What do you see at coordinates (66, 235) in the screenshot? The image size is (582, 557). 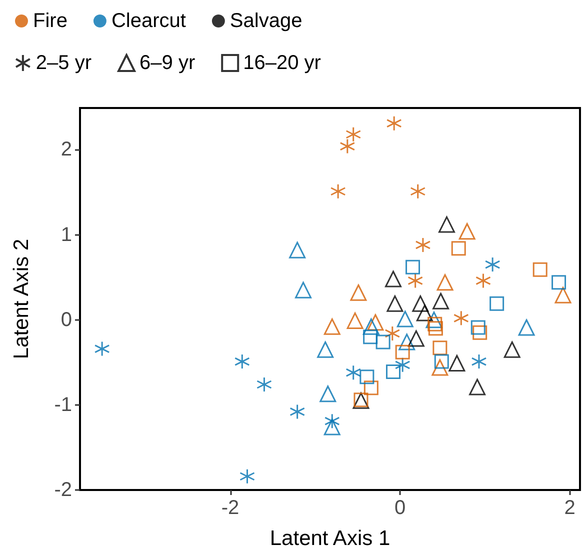 I see `y-tick-label: 1` at bounding box center [66, 235].